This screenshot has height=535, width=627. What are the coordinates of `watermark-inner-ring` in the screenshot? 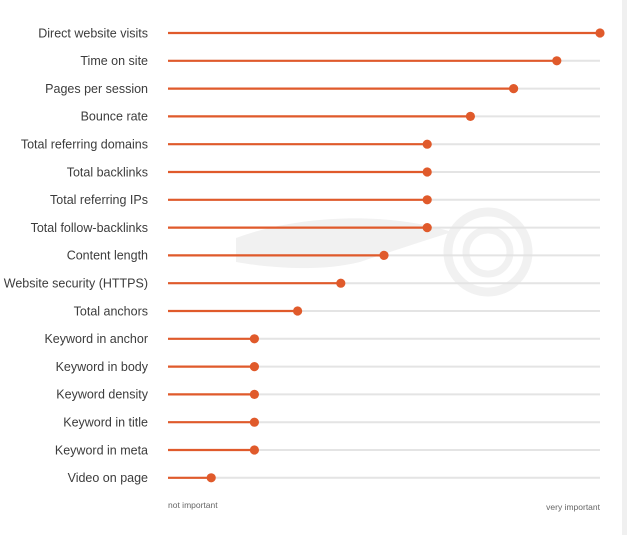 It's located at (488, 252).